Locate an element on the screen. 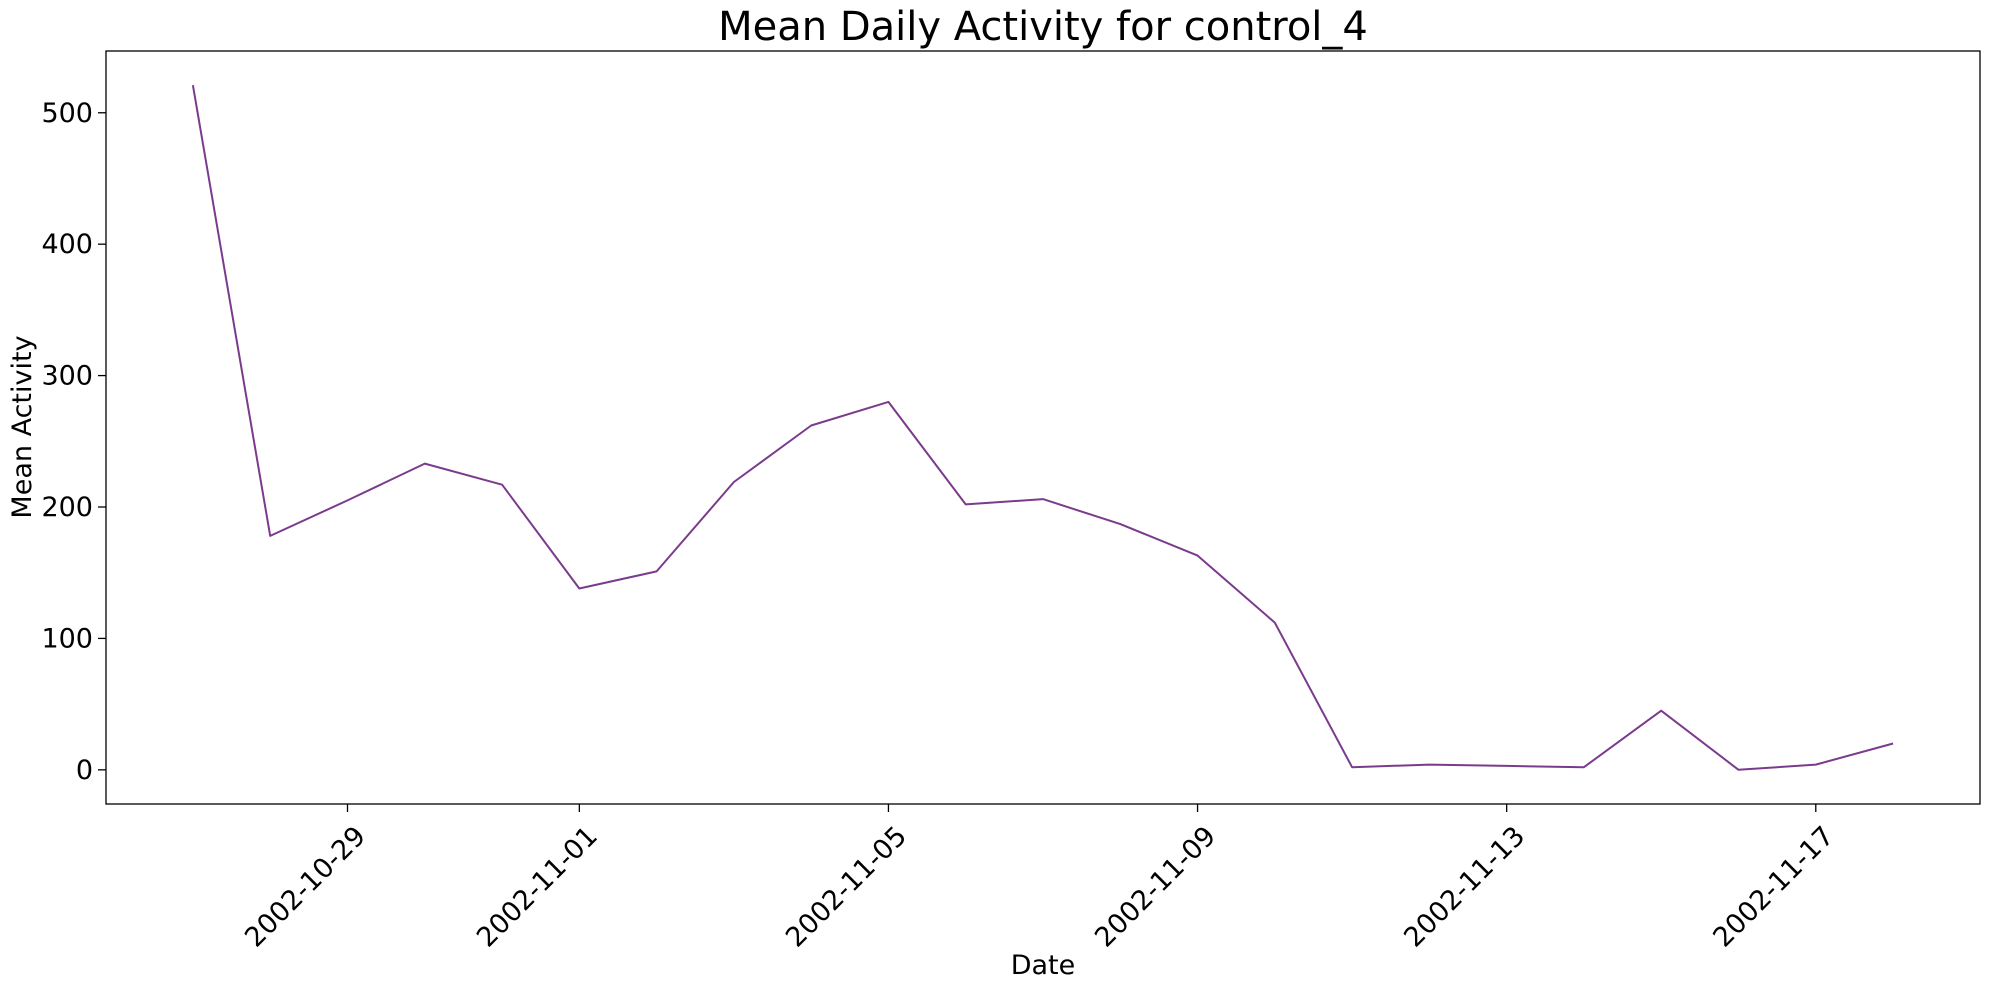 Image resolution: width=1990 pixels, height=990 pixels. x-axis-label: Date is located at coordinates (1043, 965).